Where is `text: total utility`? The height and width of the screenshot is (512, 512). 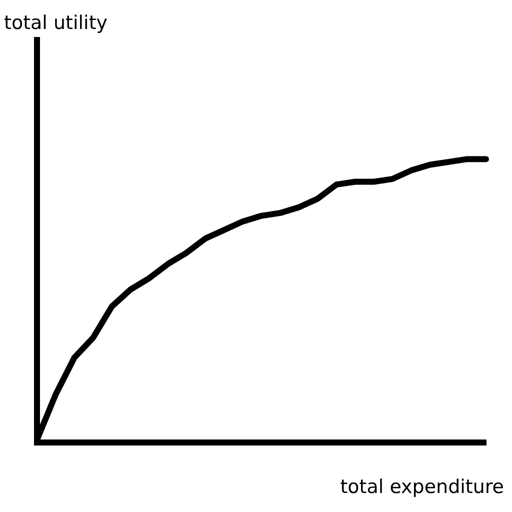
text: total utility is located at coordinates (56, 23).